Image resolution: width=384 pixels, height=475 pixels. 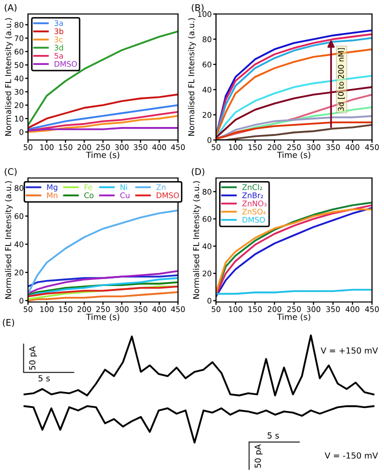 I want to click on text: 50 pA, so click(x=258, y=456).